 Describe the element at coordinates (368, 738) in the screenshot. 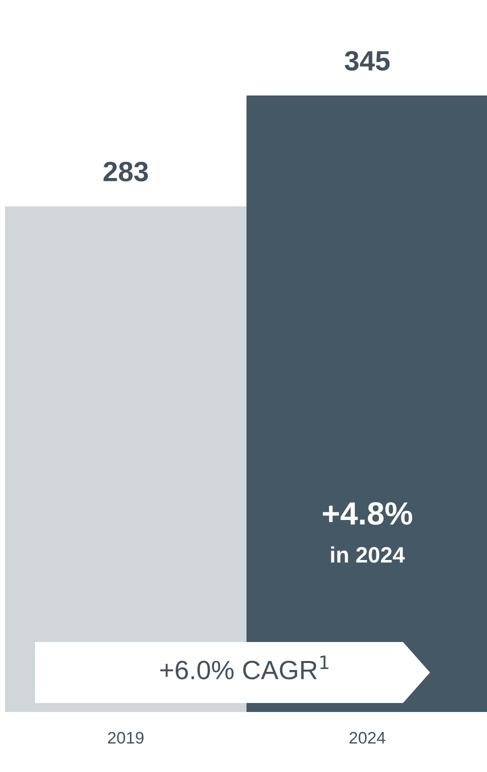

I see `x-tick-label: 2024` at that location.